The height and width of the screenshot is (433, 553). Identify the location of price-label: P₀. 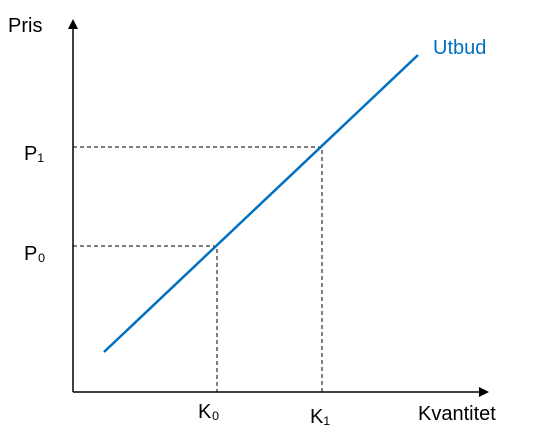
(35, 254).